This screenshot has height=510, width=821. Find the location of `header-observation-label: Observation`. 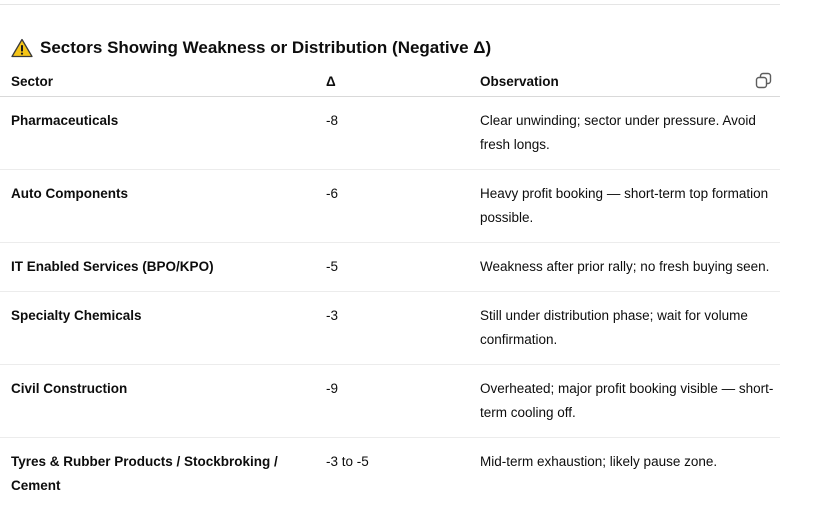

header-observation-label: Observation is located at coordinates (519, 81).